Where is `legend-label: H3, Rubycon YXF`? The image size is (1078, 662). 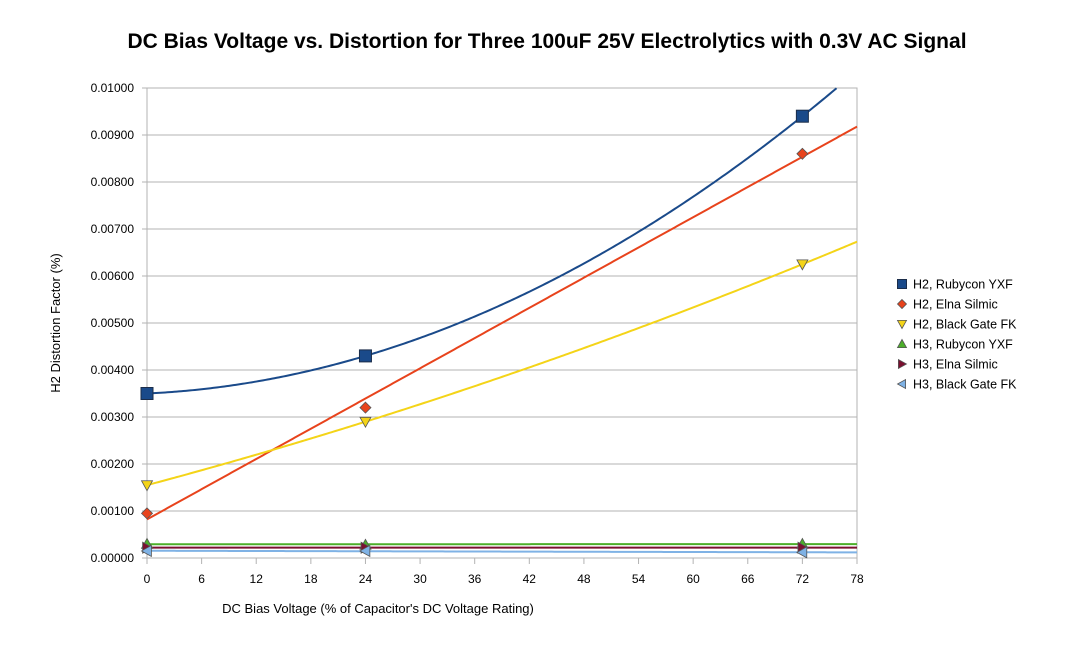
legend-label: H3, Rubycon YXF is located at coordinates (963, 345).